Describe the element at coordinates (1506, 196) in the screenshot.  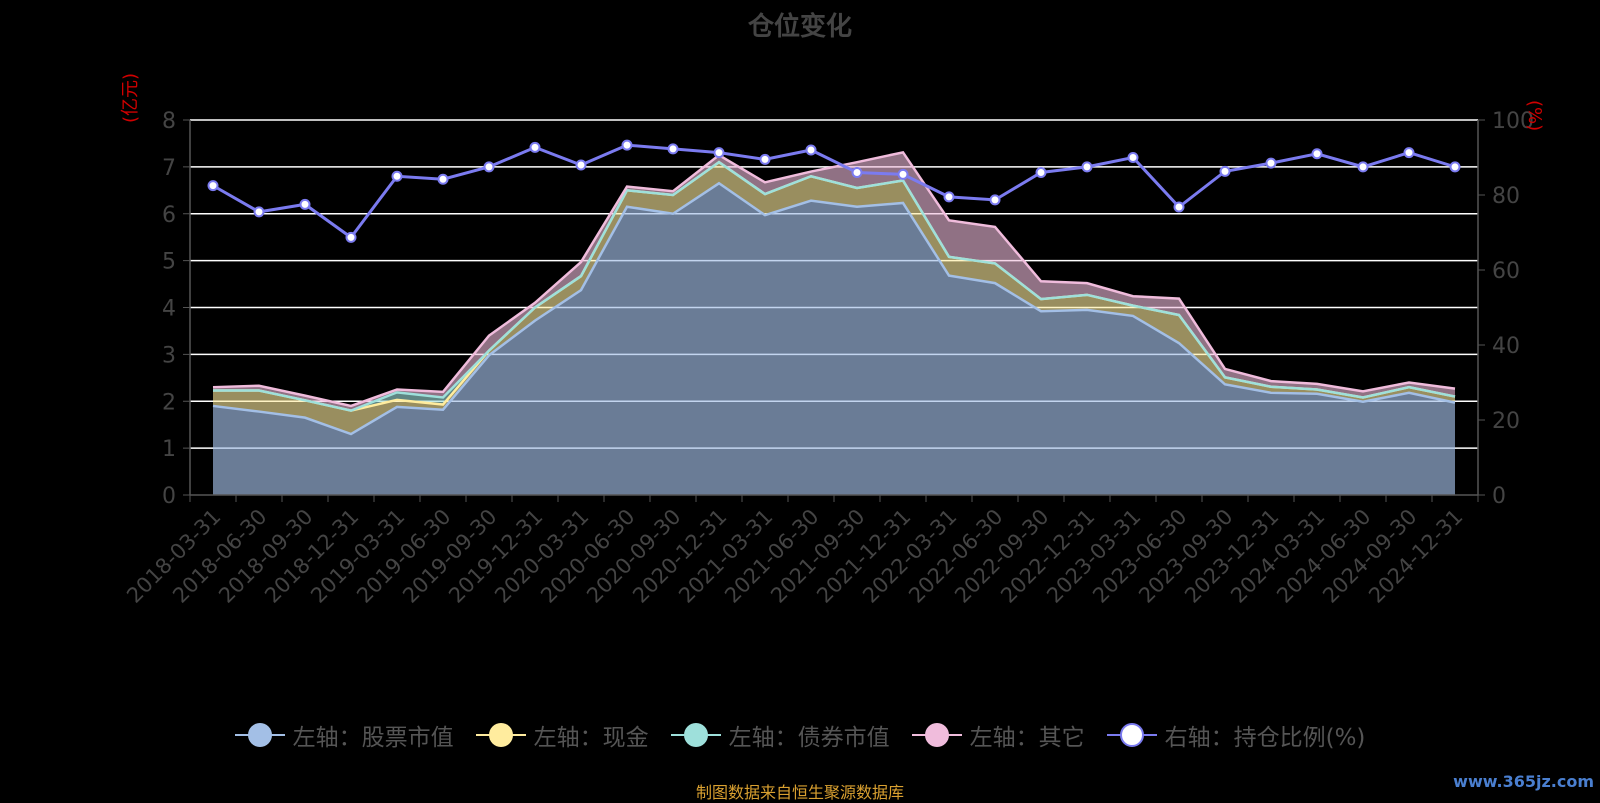
I see `y-right-tick-label: 80` at that location.